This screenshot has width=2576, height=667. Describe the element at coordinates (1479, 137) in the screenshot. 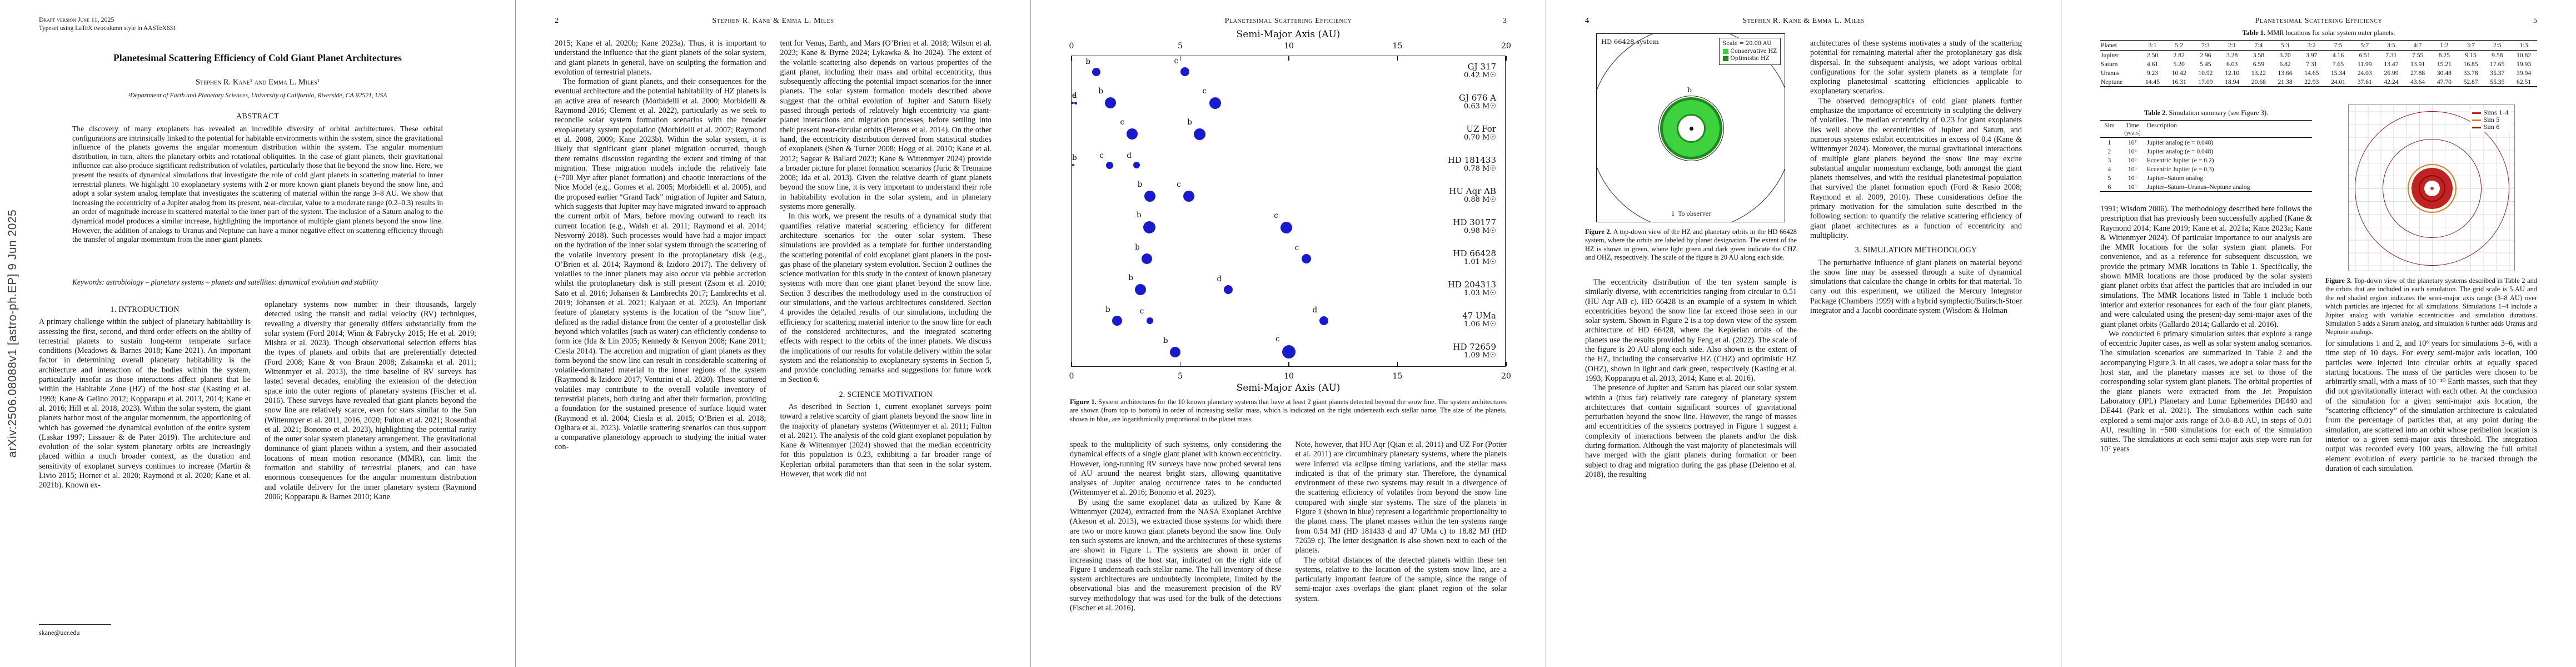

I see `stellar-mass: 0.70 M☉` at that location.